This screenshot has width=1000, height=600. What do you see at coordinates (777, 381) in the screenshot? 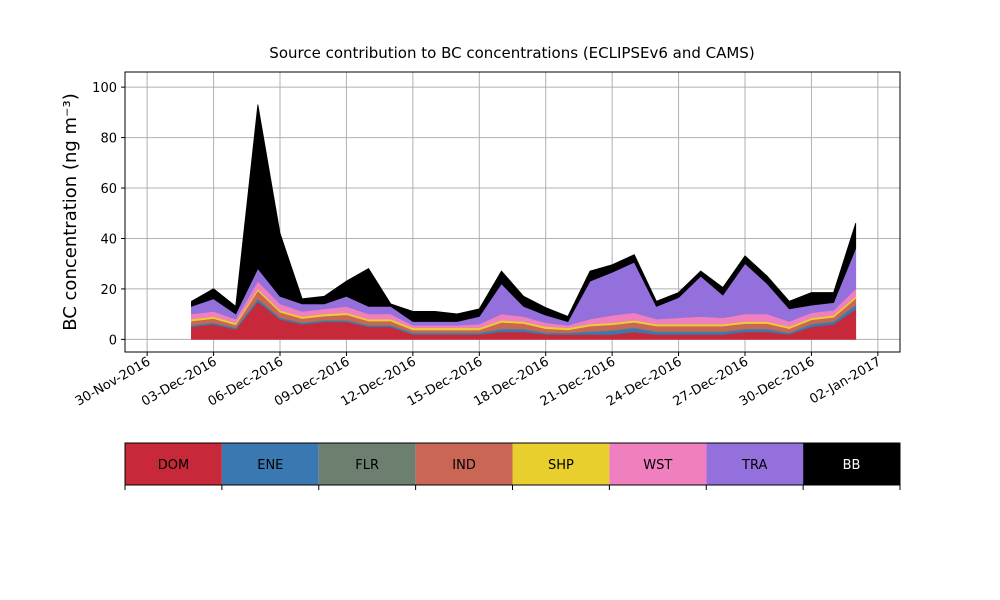
I see `x-tick-label: 30-Dec-2016` at bounding box center [777, 381].